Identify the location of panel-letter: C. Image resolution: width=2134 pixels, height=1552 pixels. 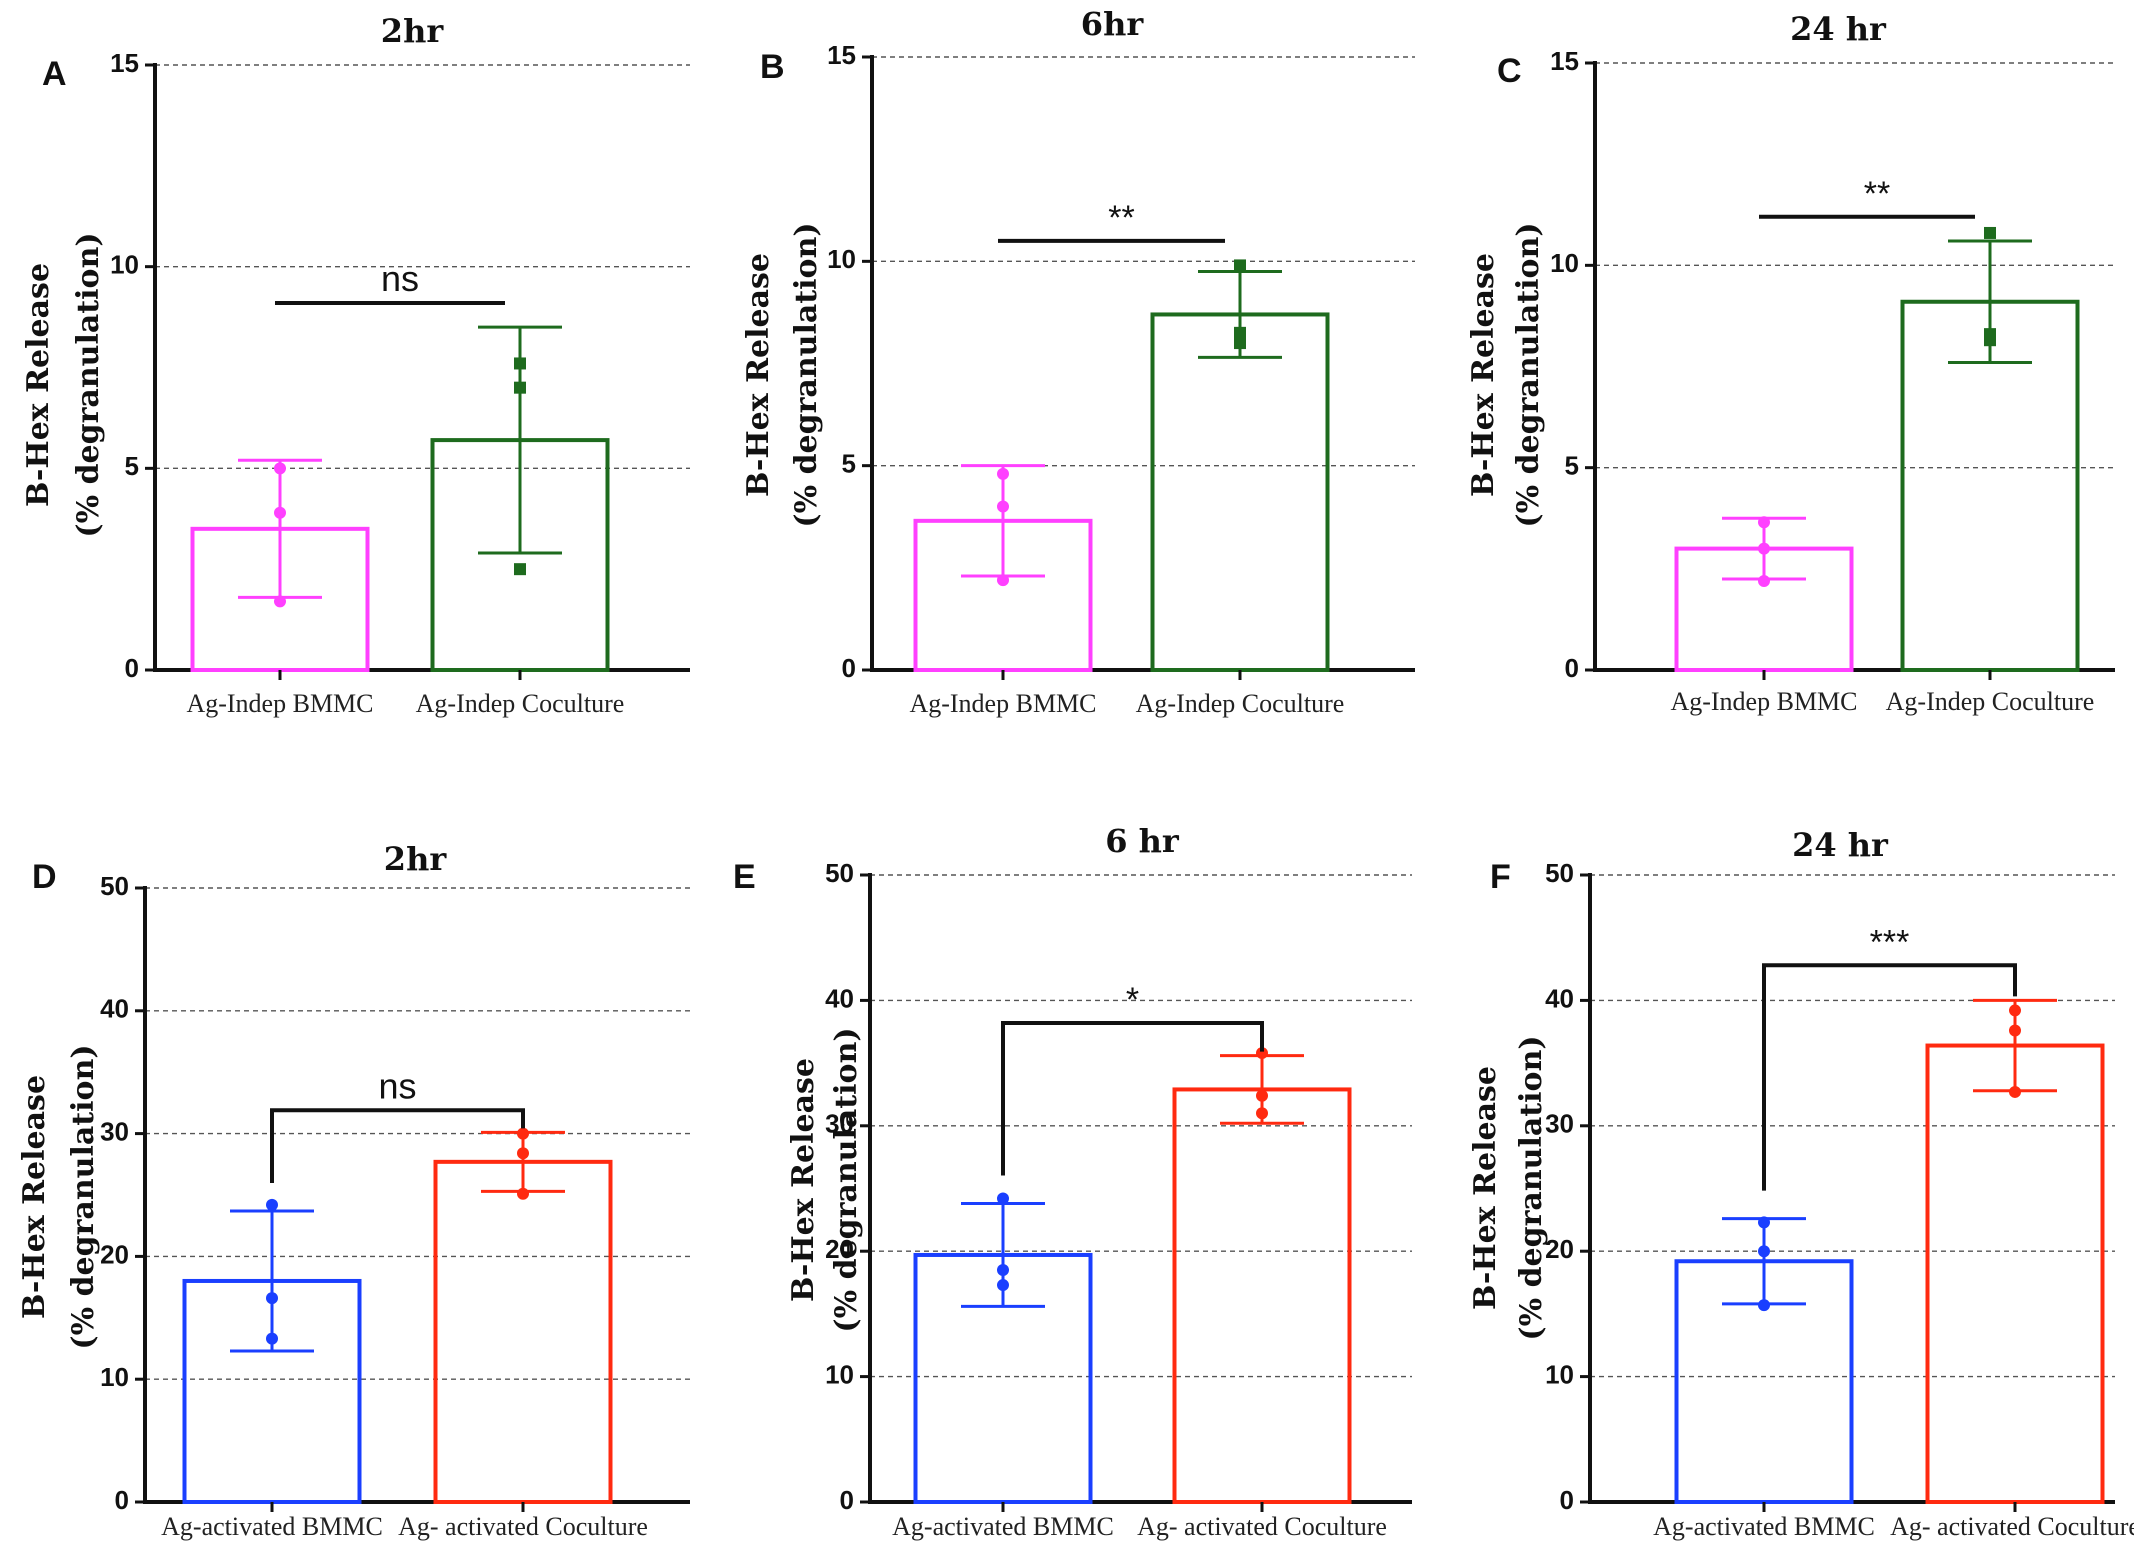
(1509, 71).